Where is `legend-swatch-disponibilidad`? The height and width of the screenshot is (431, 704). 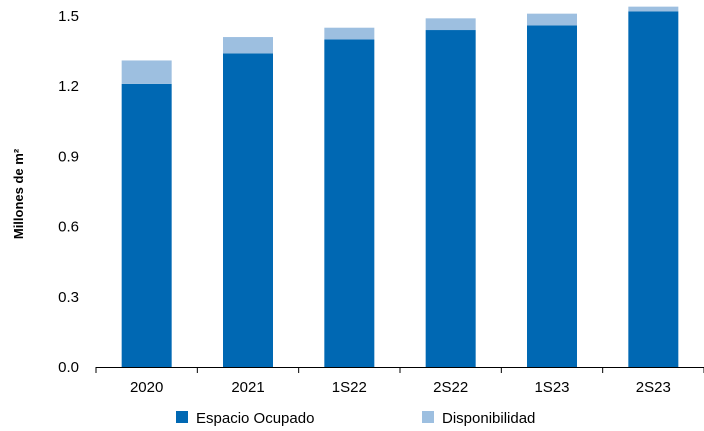
legend-swatch-disponibilidad is located at coordinates (428, 417).